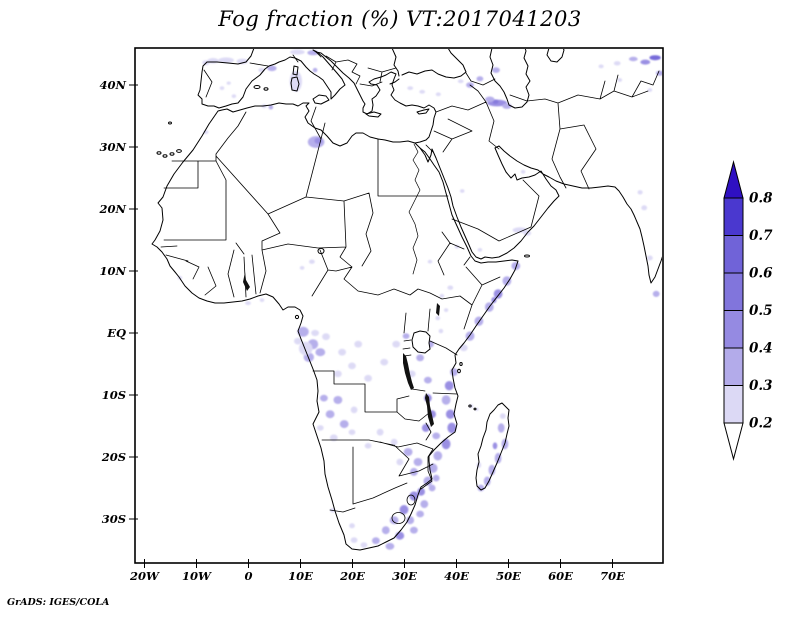 The image size is (800, 618). I want to click on x-axis-label: 60E, so click(560, 576).